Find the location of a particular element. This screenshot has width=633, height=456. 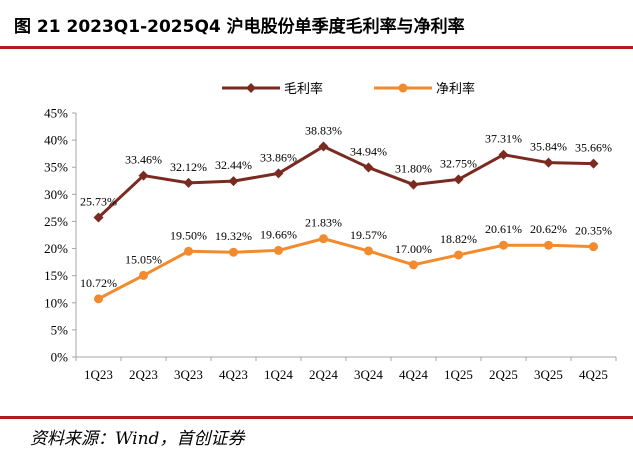

data-label-net-margin: 19.66% is located at coordinates (278, 234).